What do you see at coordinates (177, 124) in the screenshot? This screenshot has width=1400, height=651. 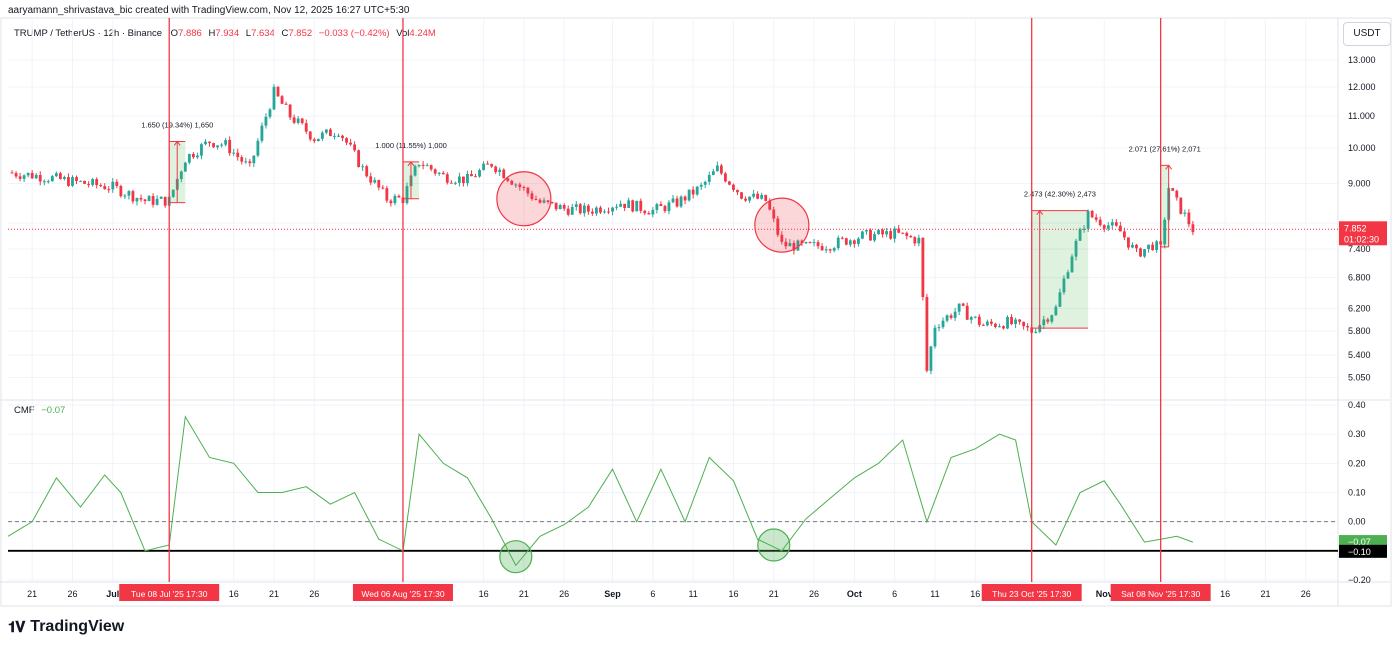 I see `measure-label: 1.650 (19.34%) 1,650` at bounding box center [177, 124].